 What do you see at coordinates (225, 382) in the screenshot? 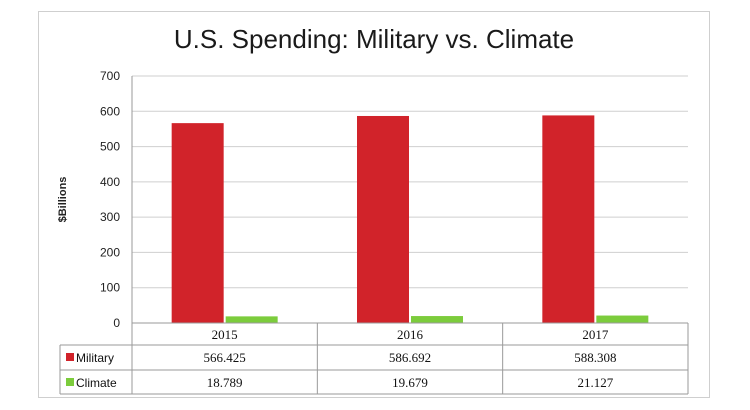
I see `data-label: 18.789` at bounding box center [225, 382].